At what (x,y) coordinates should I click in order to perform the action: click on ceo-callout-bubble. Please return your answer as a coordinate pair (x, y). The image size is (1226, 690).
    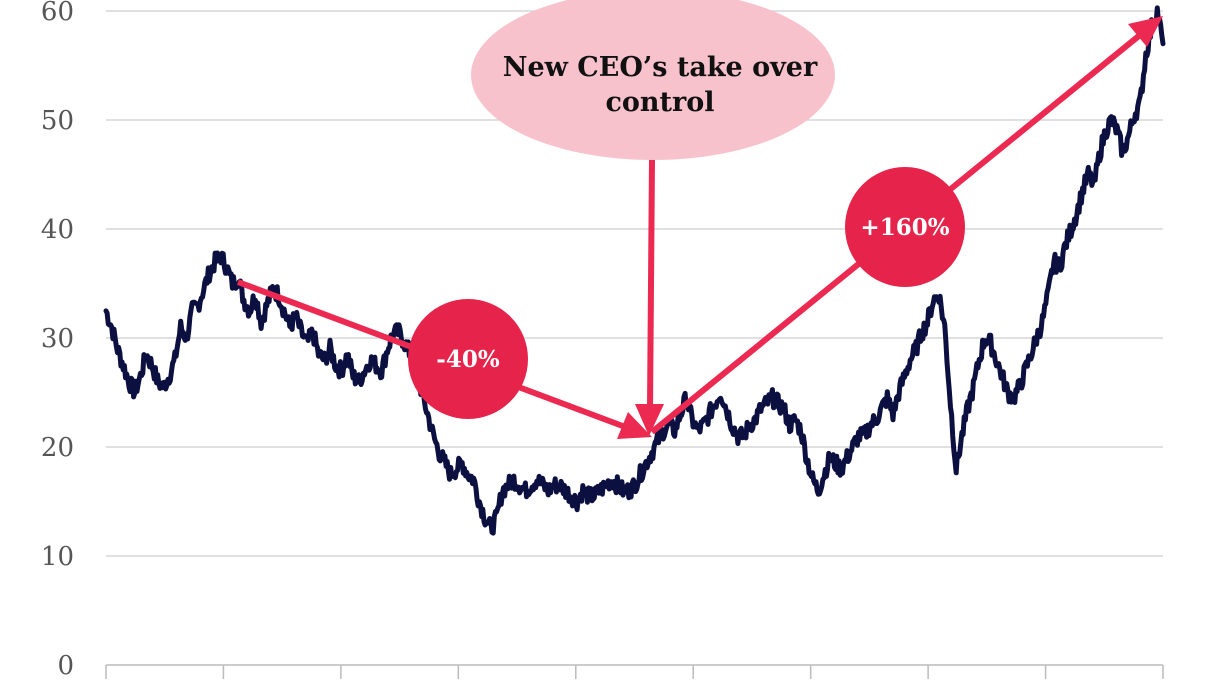
    Looking at the image, I should click on (653, 80).